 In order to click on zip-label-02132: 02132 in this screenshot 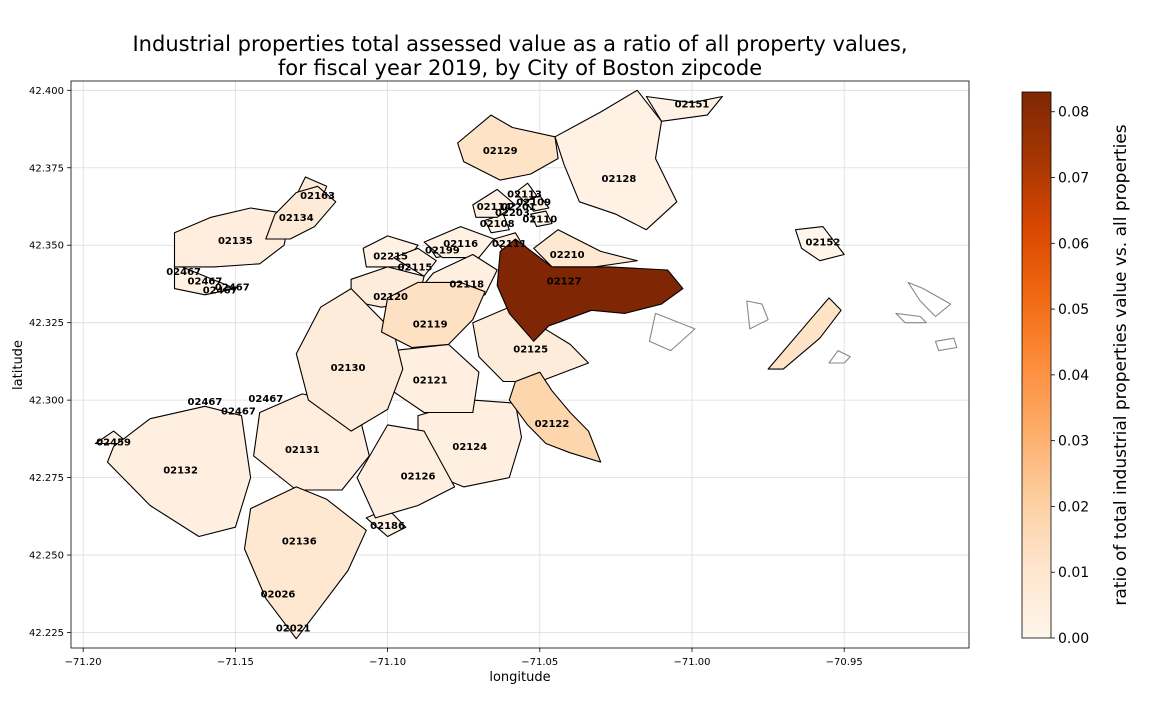, I will do `click(180, 470)`.